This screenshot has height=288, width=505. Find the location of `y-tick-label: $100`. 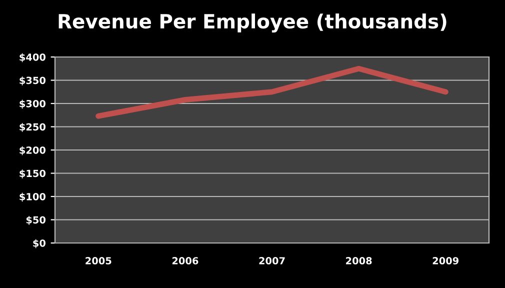

y-tick-label: $100 is located at coordinates (33, 197).